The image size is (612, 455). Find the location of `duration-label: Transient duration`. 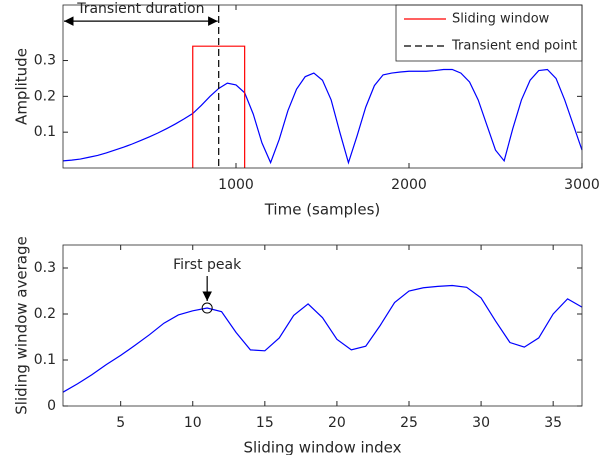

duration-label: Transient duration is located at coordinates (140, 9).